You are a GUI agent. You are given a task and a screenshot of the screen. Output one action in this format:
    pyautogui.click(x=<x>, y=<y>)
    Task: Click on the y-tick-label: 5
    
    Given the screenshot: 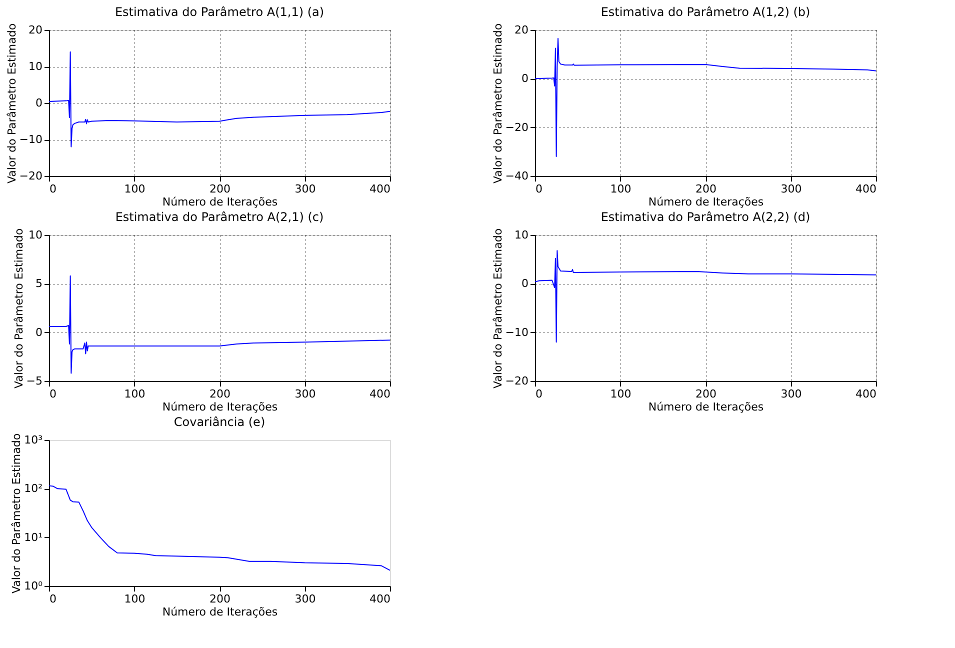 What is the action you would take?
    pyautogui.click(x=39, y=283)
    